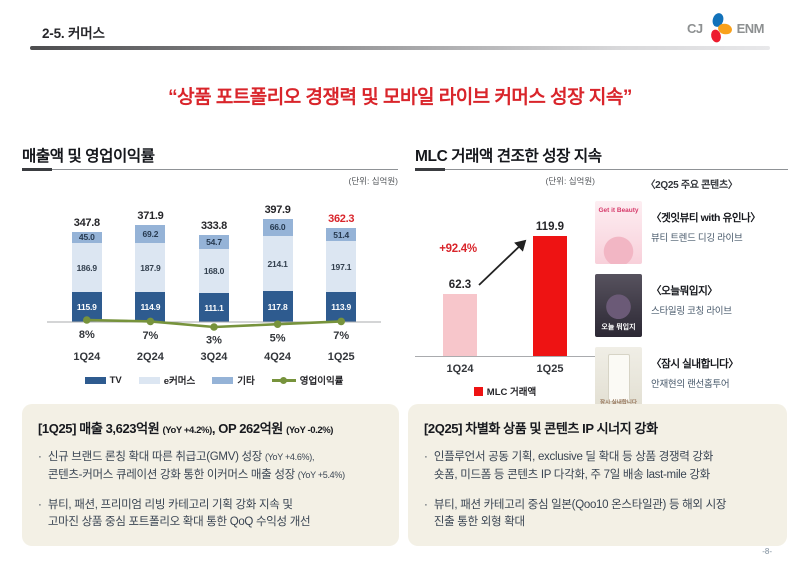 Image resolution: width=800 pixels, height=562 pixels. Describe the element at coordinates (618, 305) in the screenshot. I see `whattoweartoday-poster-image: 오늘 뭐입지` at that location.